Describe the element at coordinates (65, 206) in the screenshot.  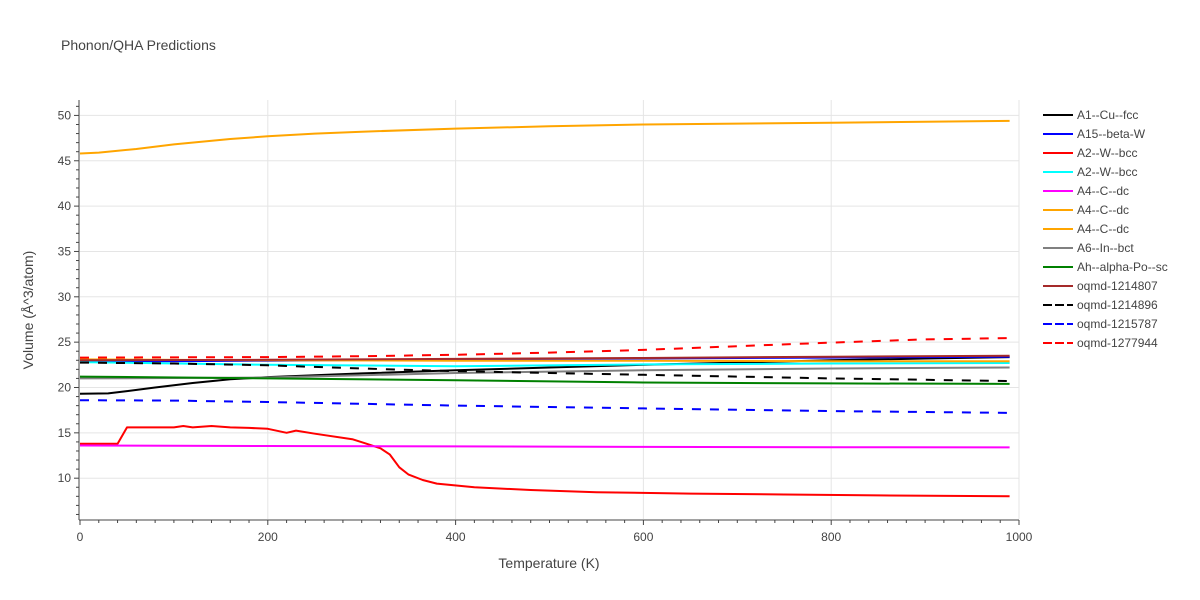
I see `y-tick-label: 40` at that location.